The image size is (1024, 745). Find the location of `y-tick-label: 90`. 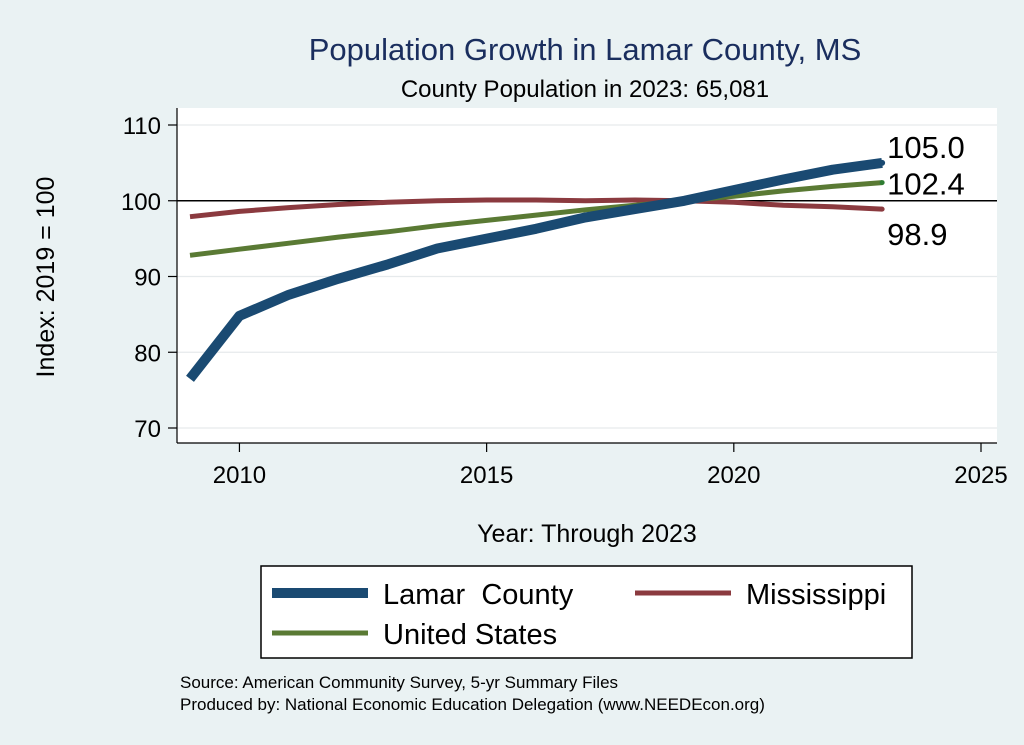

y-tick-label: 90 is located at coordinates (147, 278).